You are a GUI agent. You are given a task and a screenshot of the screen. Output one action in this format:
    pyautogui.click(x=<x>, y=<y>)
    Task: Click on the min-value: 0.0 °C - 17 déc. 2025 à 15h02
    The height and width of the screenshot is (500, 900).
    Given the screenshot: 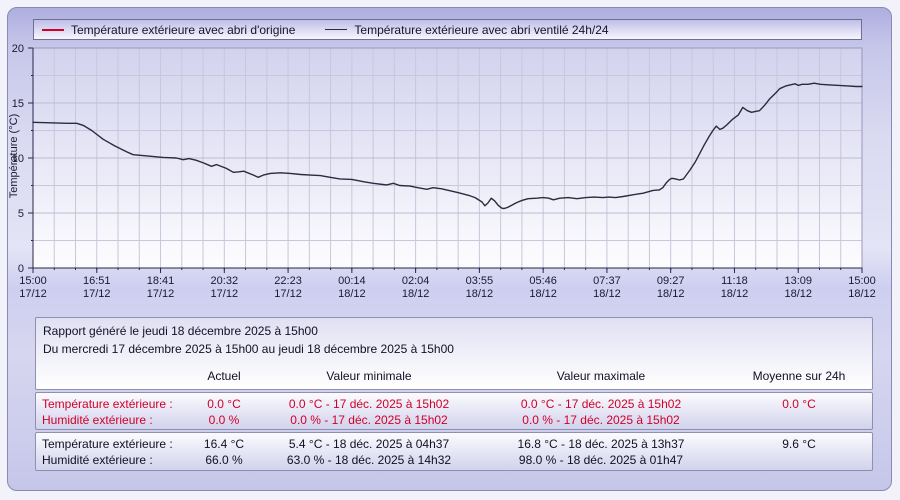 What is the action you would take?
    pyautogui.click(x=369, y=404)
    